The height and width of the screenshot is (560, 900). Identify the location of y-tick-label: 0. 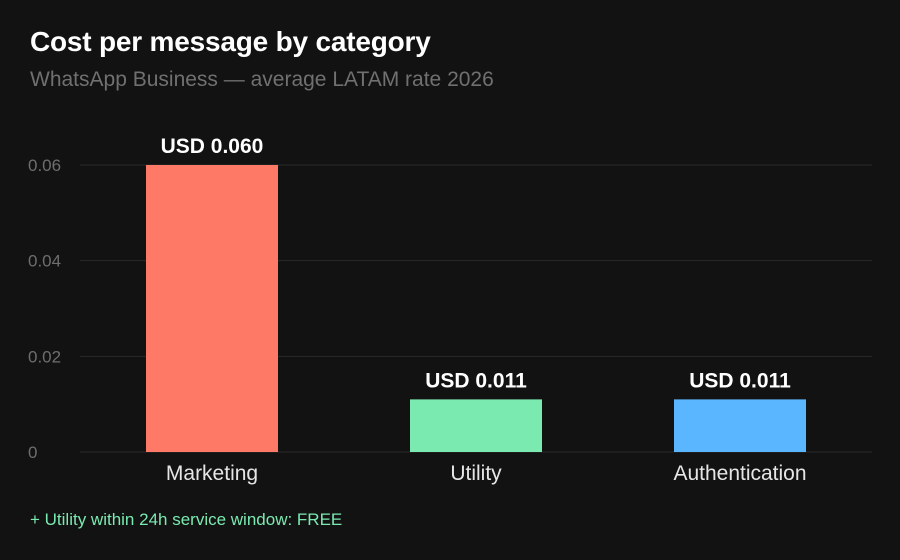
(32, 452).